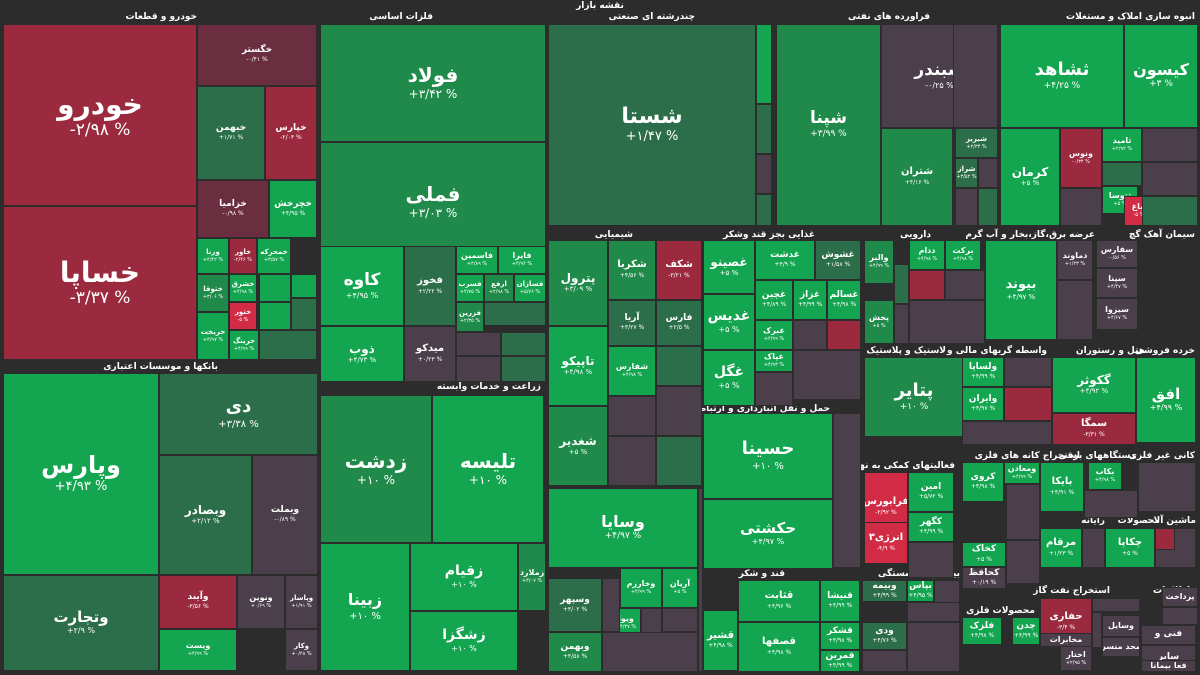 The height and width of the screenshot is (675, 1200). What do you see at coordinates (884, 636) in the screenshot?
I see `tile-117: ودی +۴/۷۶ %` at bounding box center [884, 636].